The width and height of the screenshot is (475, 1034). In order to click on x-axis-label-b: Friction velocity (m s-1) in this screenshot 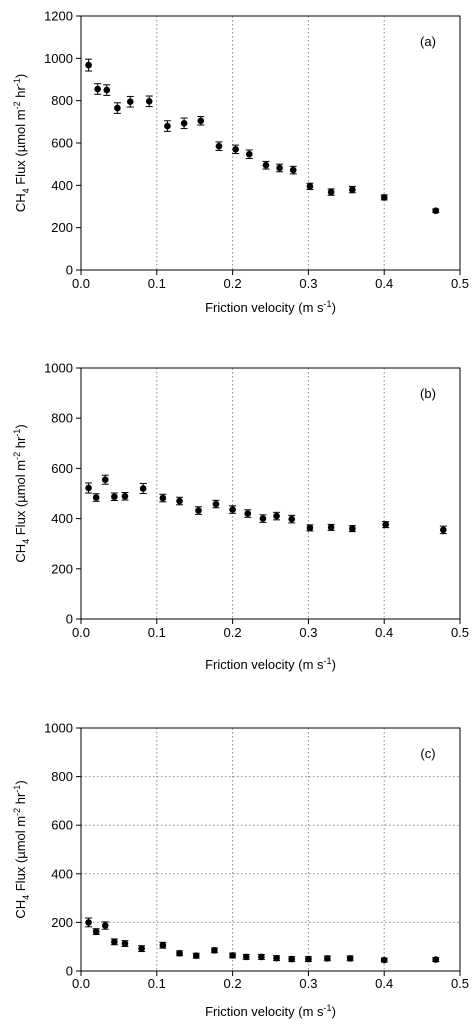, I will do `click(270, 664)`.